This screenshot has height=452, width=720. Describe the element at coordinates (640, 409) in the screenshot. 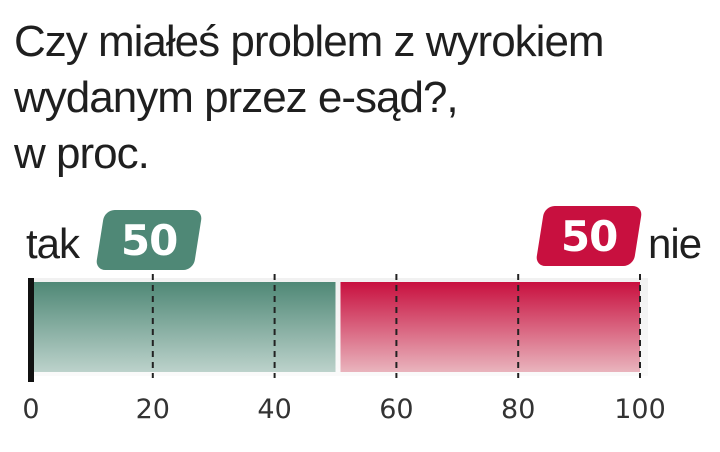

I see `x-tick-label-100: 100` at that location.